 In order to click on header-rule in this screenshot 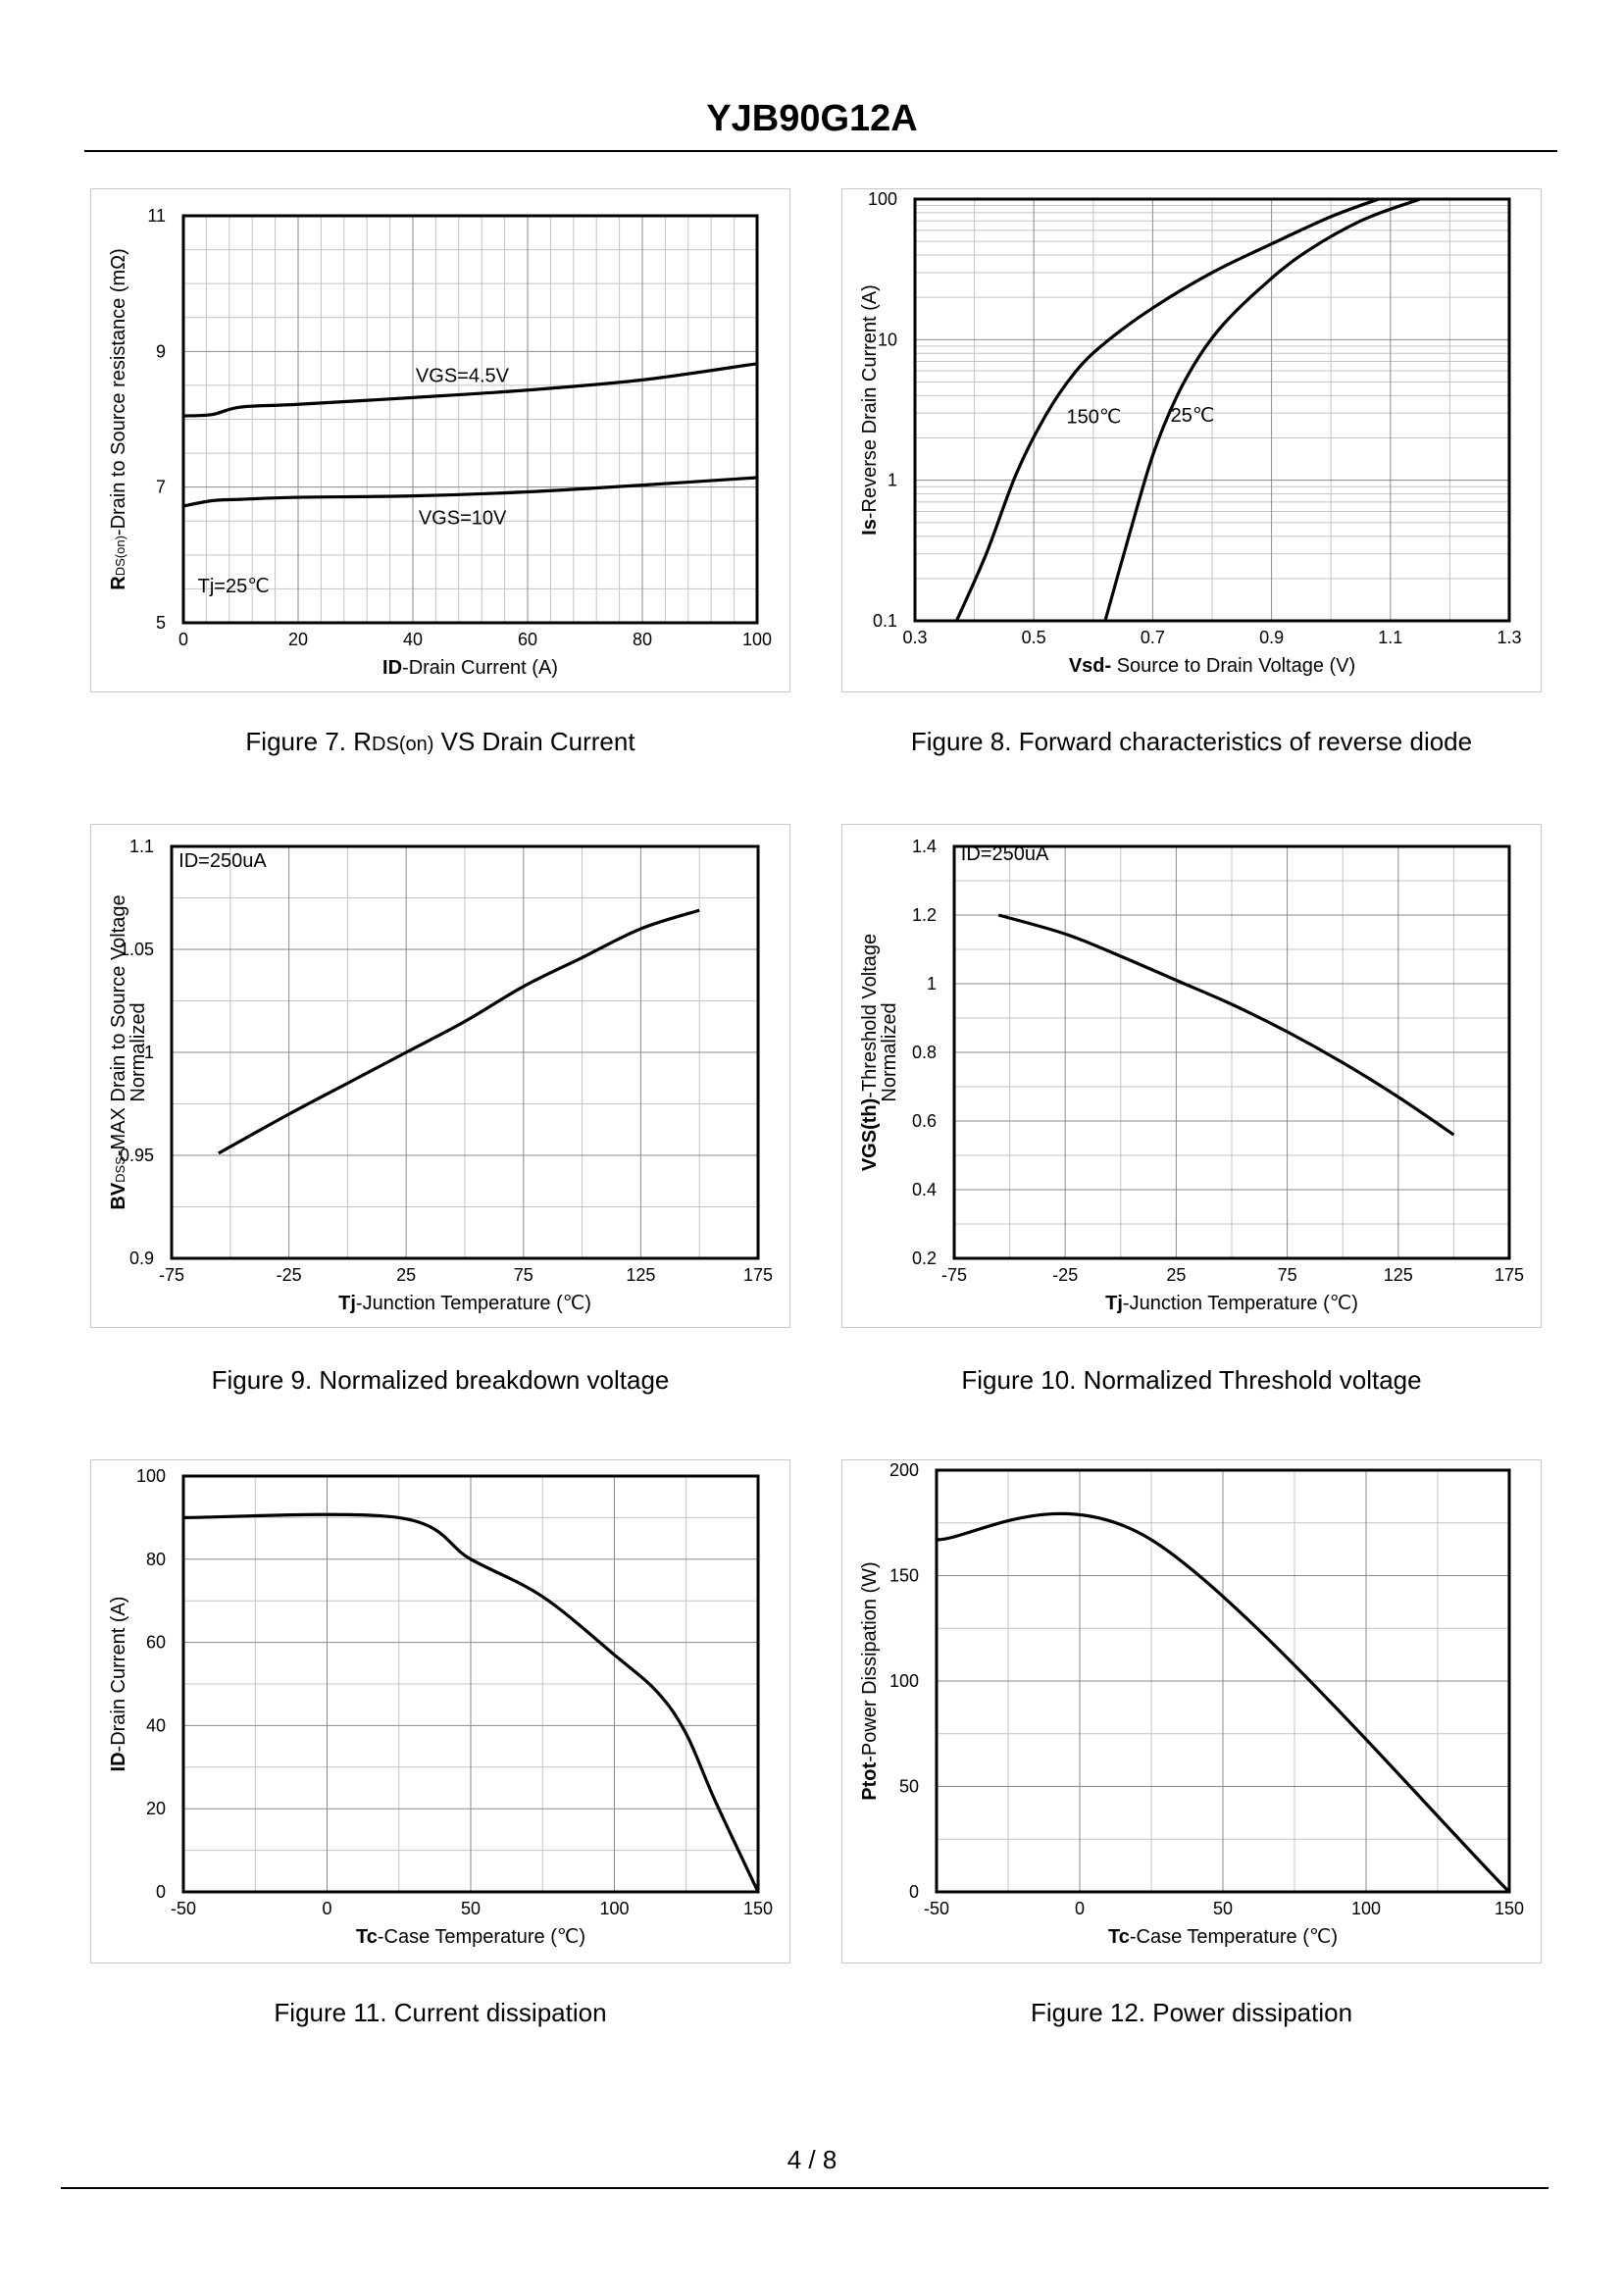, I will do `click(820, 151)`.